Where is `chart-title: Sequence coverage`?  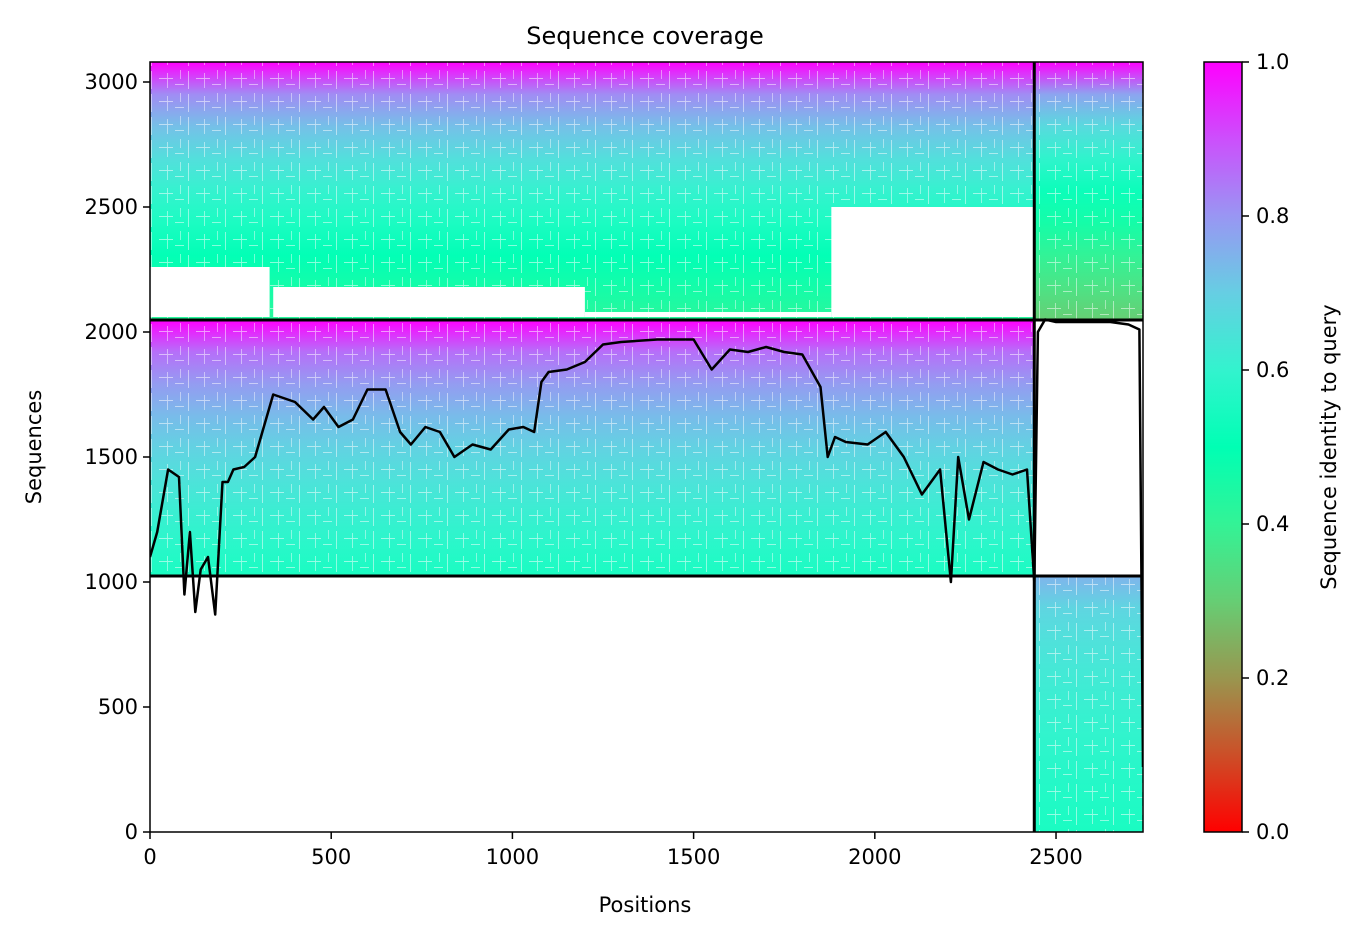
chart-title: Sequence coverage is located at coordinates (644, 36).